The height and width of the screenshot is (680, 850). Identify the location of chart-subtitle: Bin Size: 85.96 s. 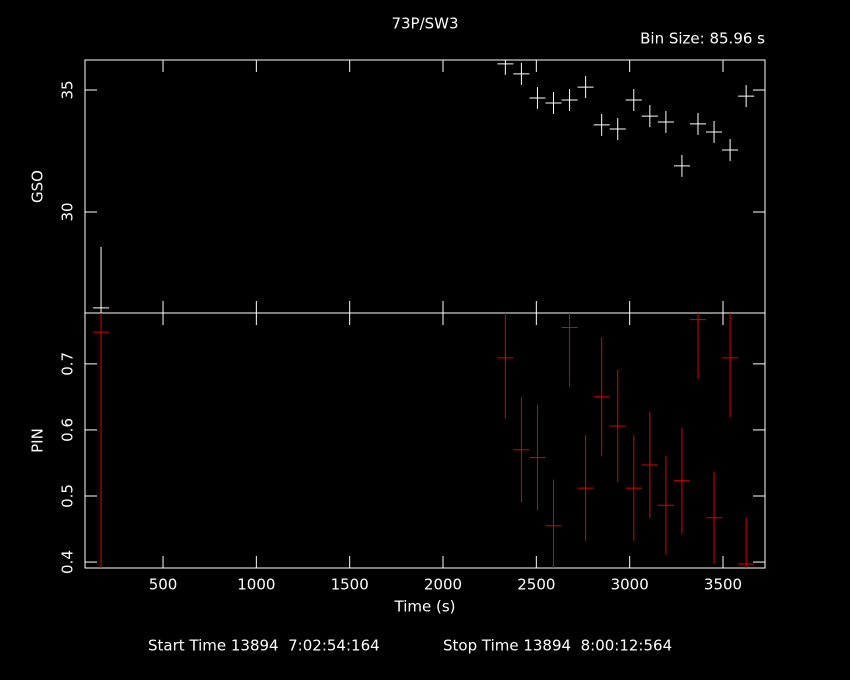
(702, 39).